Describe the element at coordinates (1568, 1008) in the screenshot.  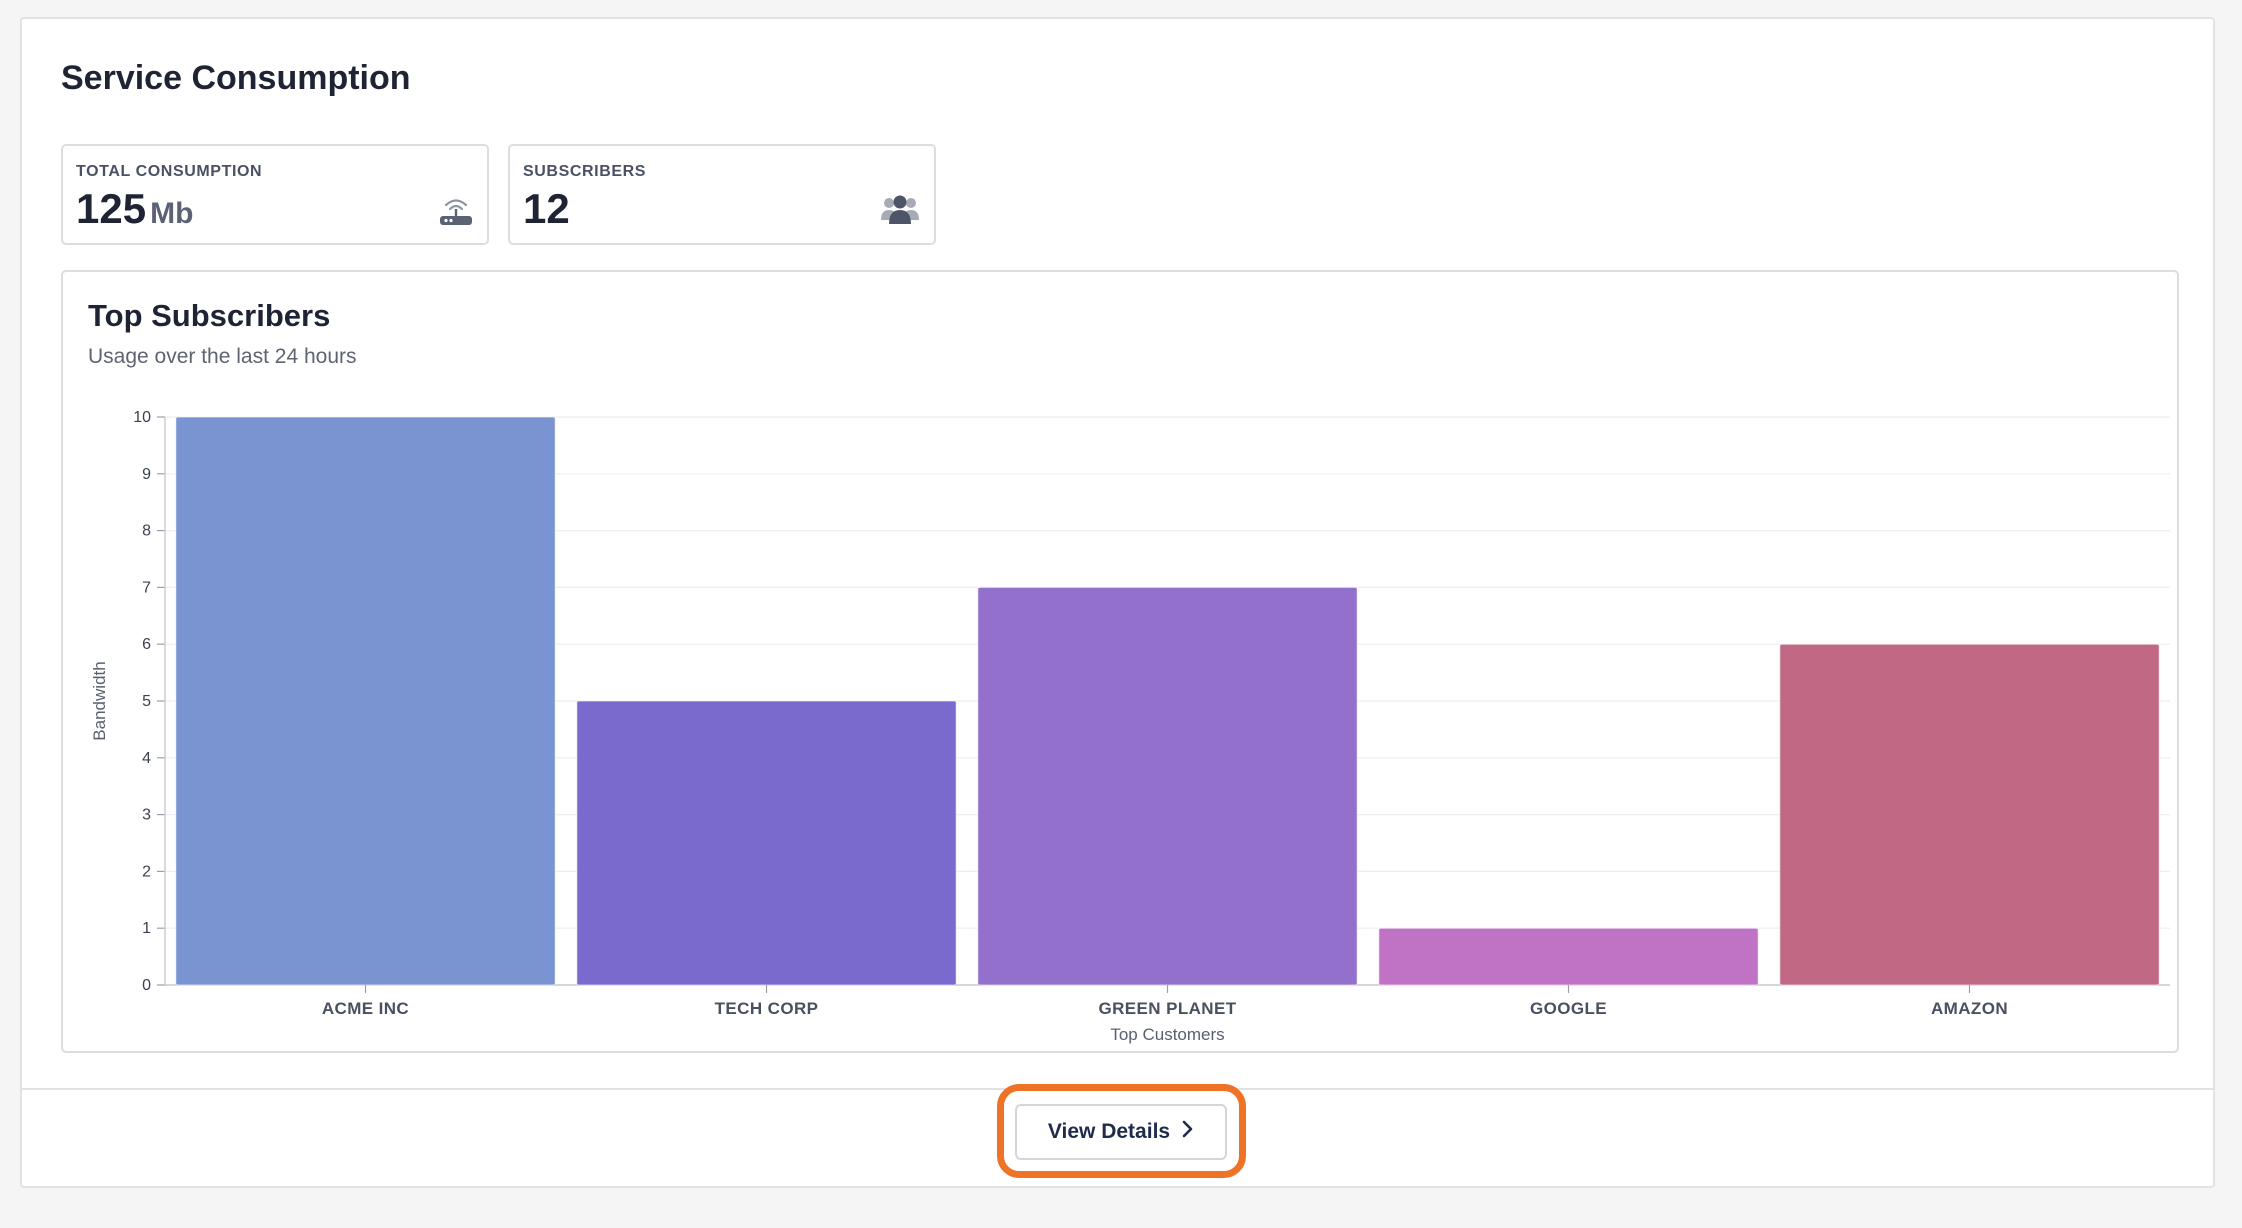
I see `x-tick-label: GOOGLE` at that location.